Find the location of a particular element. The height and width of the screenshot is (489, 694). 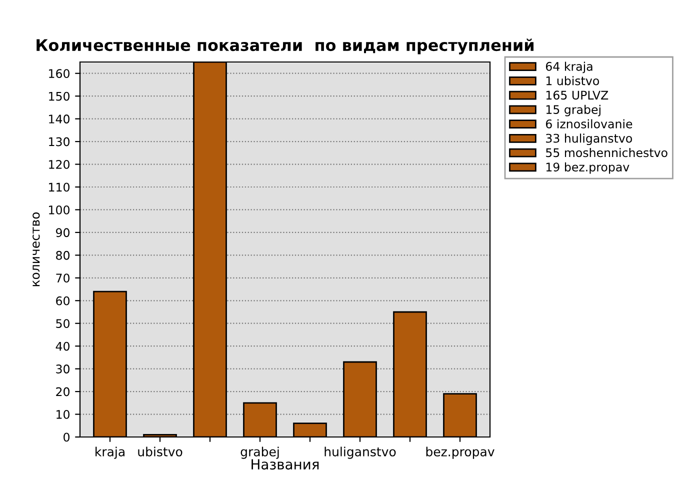

legend-label: 15 grabej is located at coordinates (573, 110).